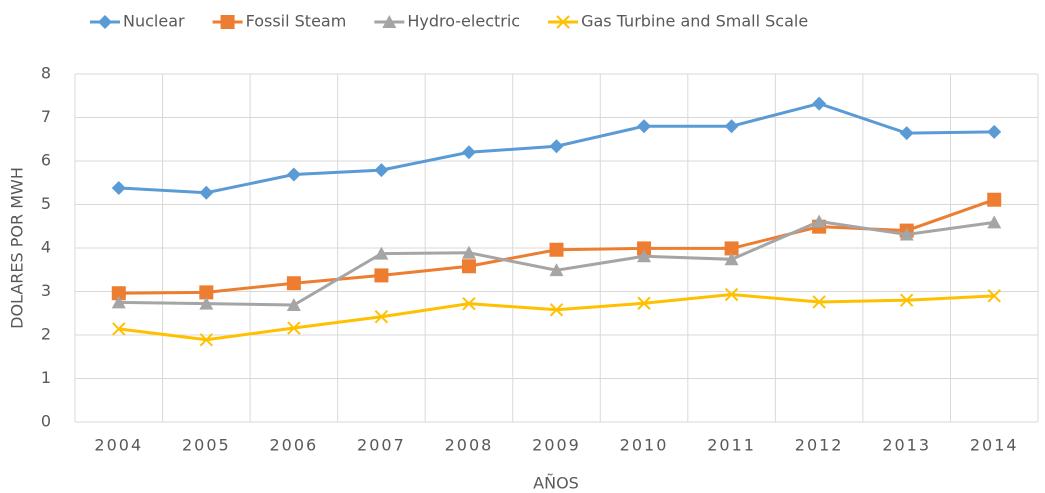  I want to click on y-tick-label: 6, so click(46, 160).